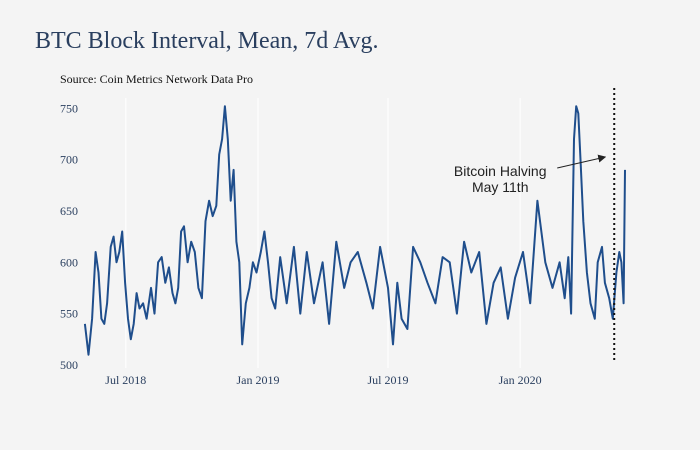 The image size is (700, 450). I want to click on y-axis: 500 550 600 650 700 750, so click(69, 236).